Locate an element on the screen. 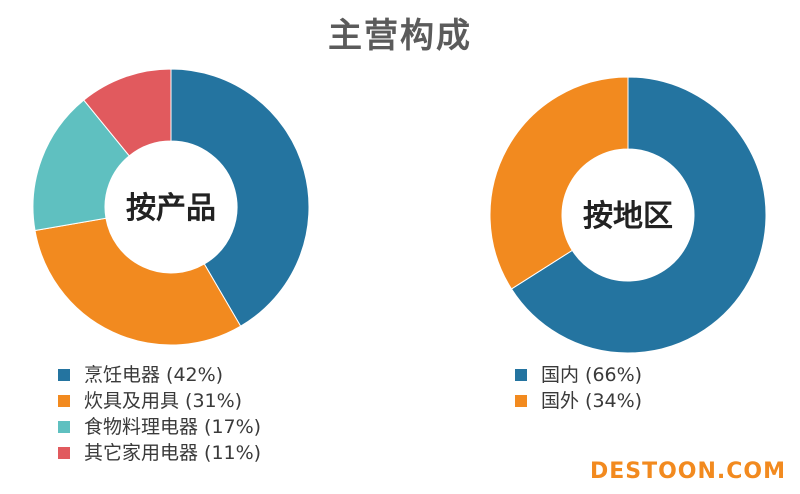 The image size is (800, 494). legend-item: 烹饪电器 (42%) is located at coordinates (159, 375).